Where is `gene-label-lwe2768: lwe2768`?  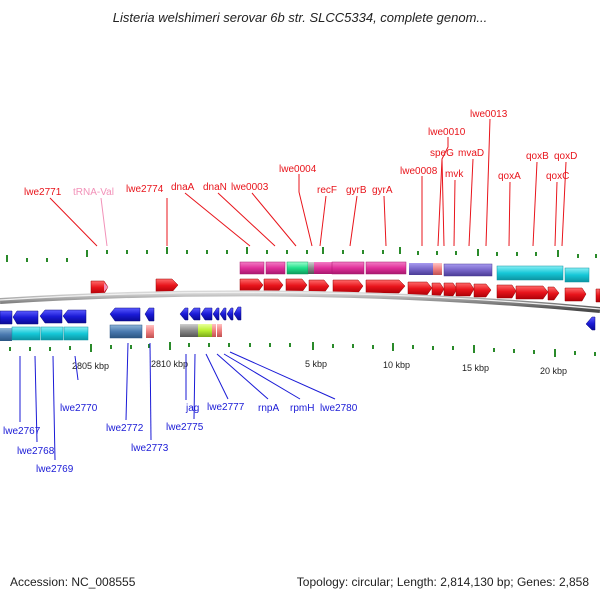
gene-label-lwe2768: lwe2768 is located at coordinates (36, 451).